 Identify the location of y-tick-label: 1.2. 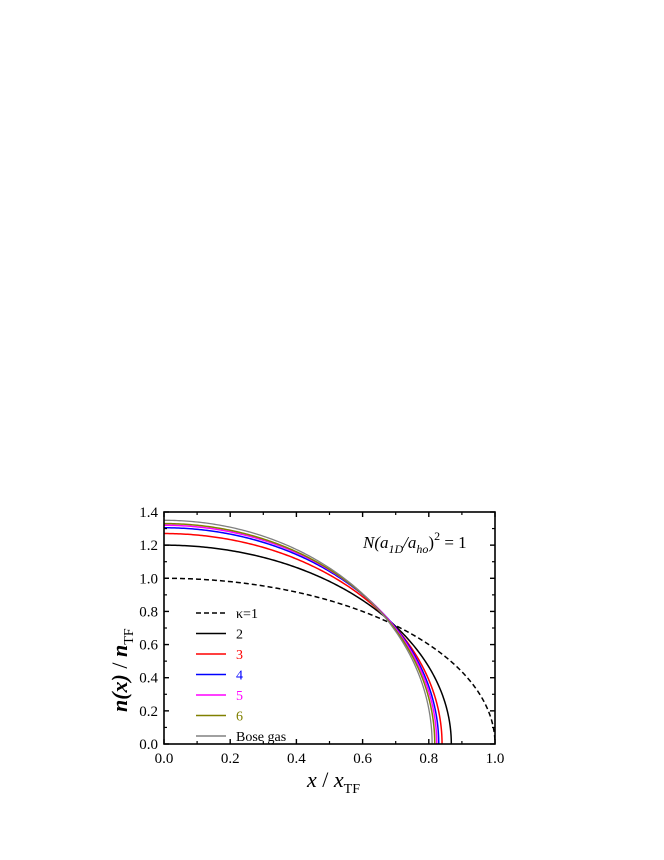
(148, 546).